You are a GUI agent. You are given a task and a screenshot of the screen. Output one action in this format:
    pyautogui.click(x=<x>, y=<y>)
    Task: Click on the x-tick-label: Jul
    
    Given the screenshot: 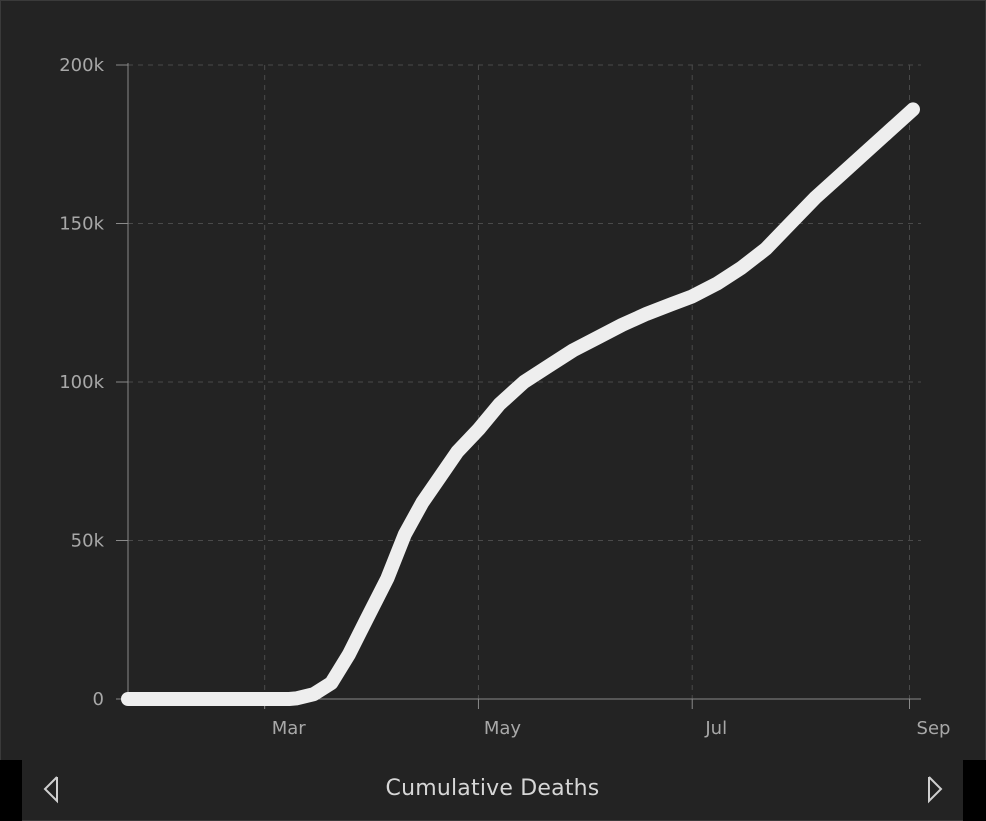 What is the action you would take?
    pyautogui.click(x=715, y=728)
    